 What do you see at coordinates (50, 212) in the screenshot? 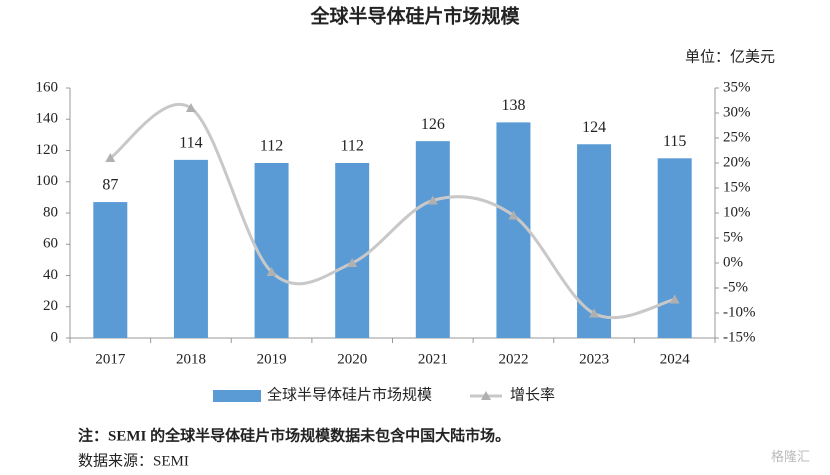
I see `y-tick-label: 80` at bounding box center [50, 212].